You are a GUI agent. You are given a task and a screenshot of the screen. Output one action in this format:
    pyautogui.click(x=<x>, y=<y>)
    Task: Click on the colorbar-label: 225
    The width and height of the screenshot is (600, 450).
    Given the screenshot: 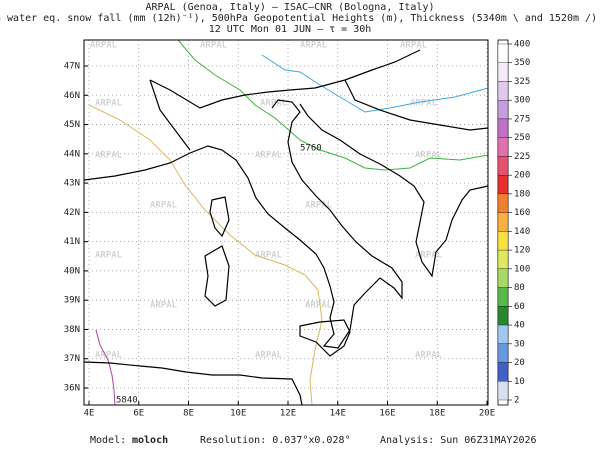 What is the action you would take?
    pyautogui.click(x=522, y=157)
    